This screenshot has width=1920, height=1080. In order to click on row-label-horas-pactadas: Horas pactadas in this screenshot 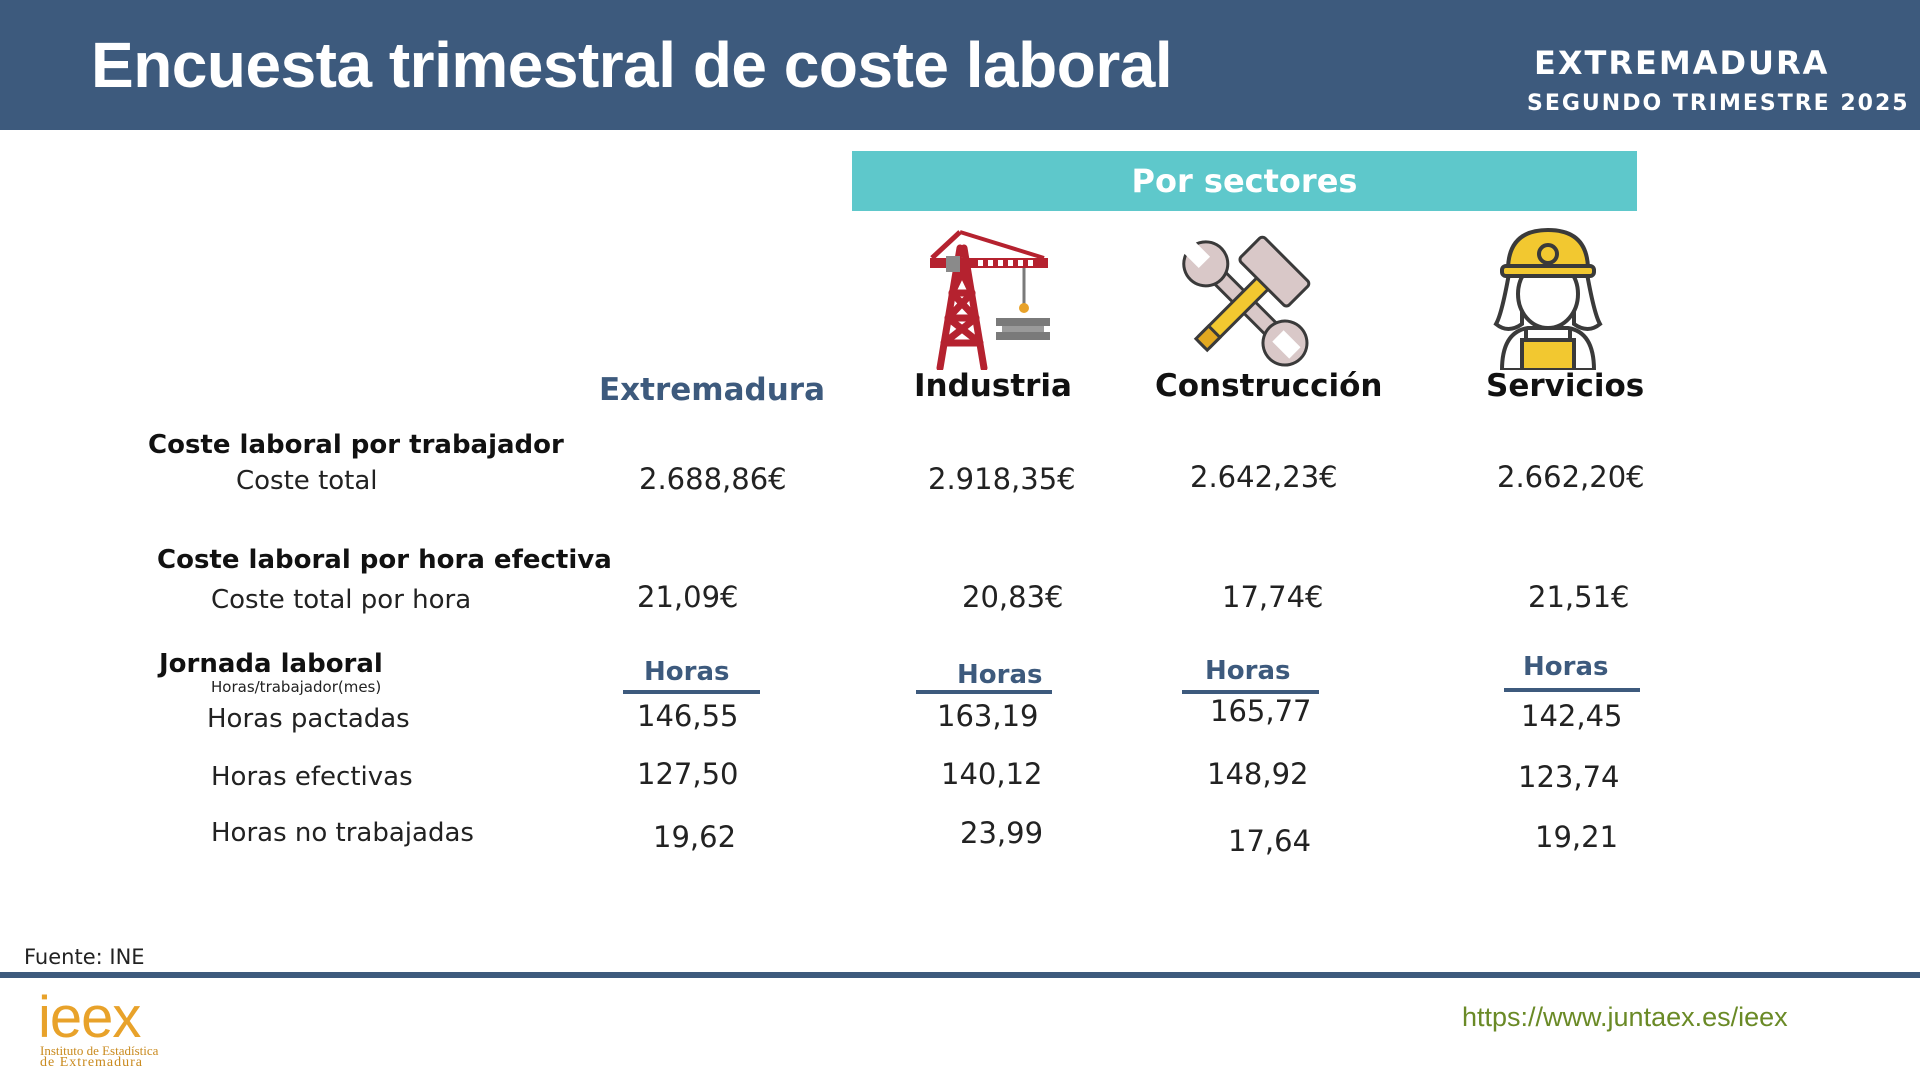, I will do `click(308, 719)`.